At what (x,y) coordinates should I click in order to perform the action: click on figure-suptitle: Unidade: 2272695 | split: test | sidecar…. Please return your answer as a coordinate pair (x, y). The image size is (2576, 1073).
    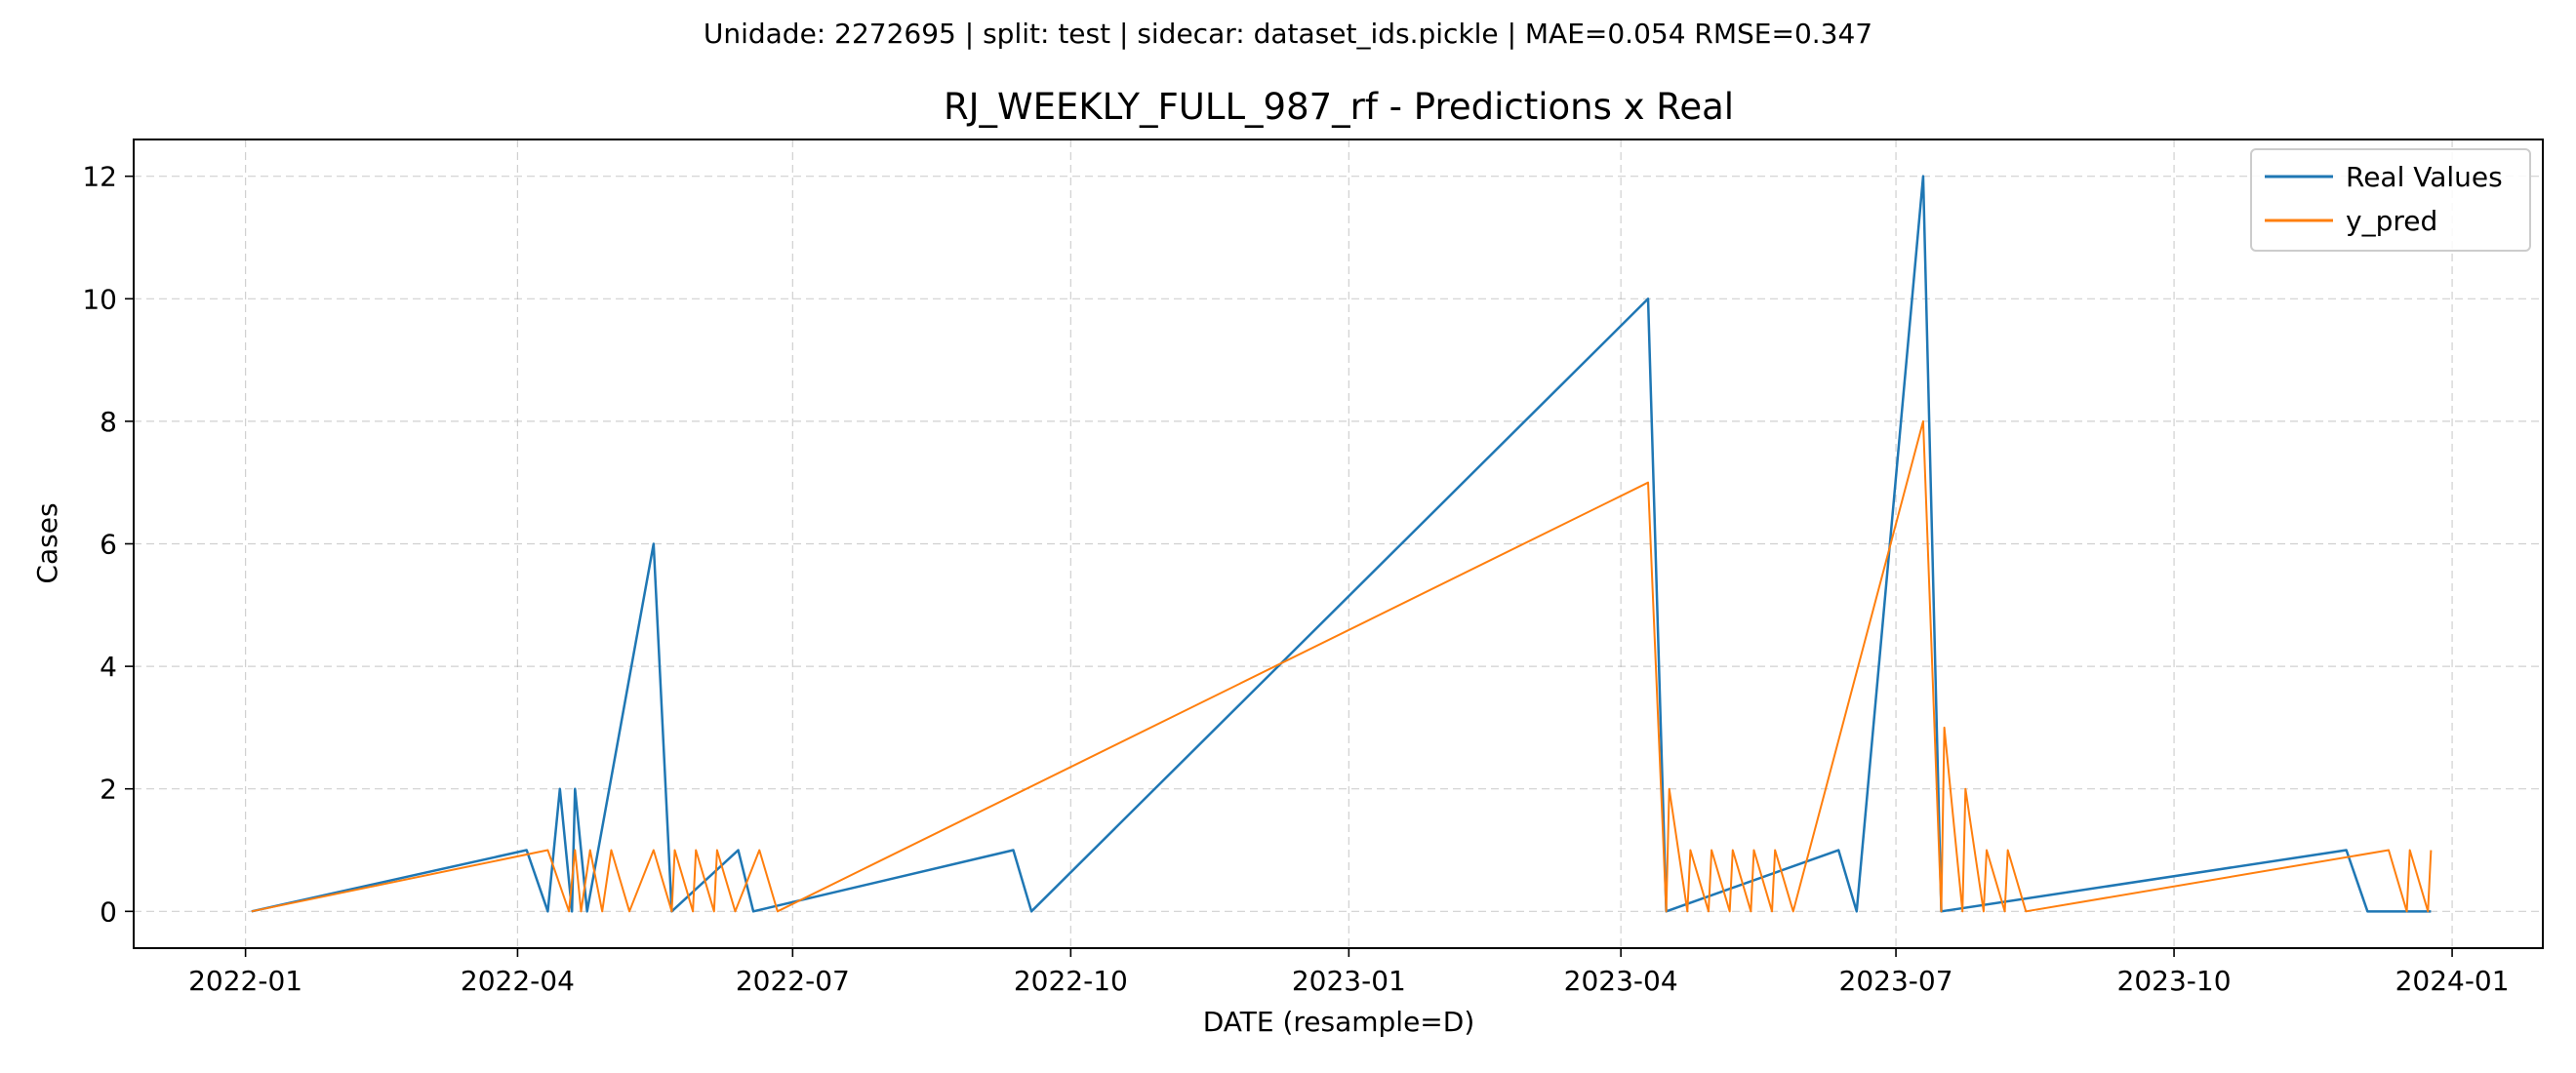
    Looking at the image, I should click on (1288, 34).